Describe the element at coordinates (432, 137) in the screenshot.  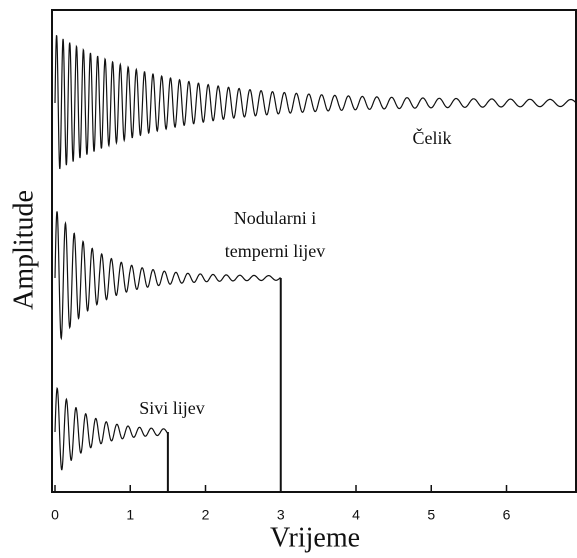
I see `series-label: Čelik` at that location.